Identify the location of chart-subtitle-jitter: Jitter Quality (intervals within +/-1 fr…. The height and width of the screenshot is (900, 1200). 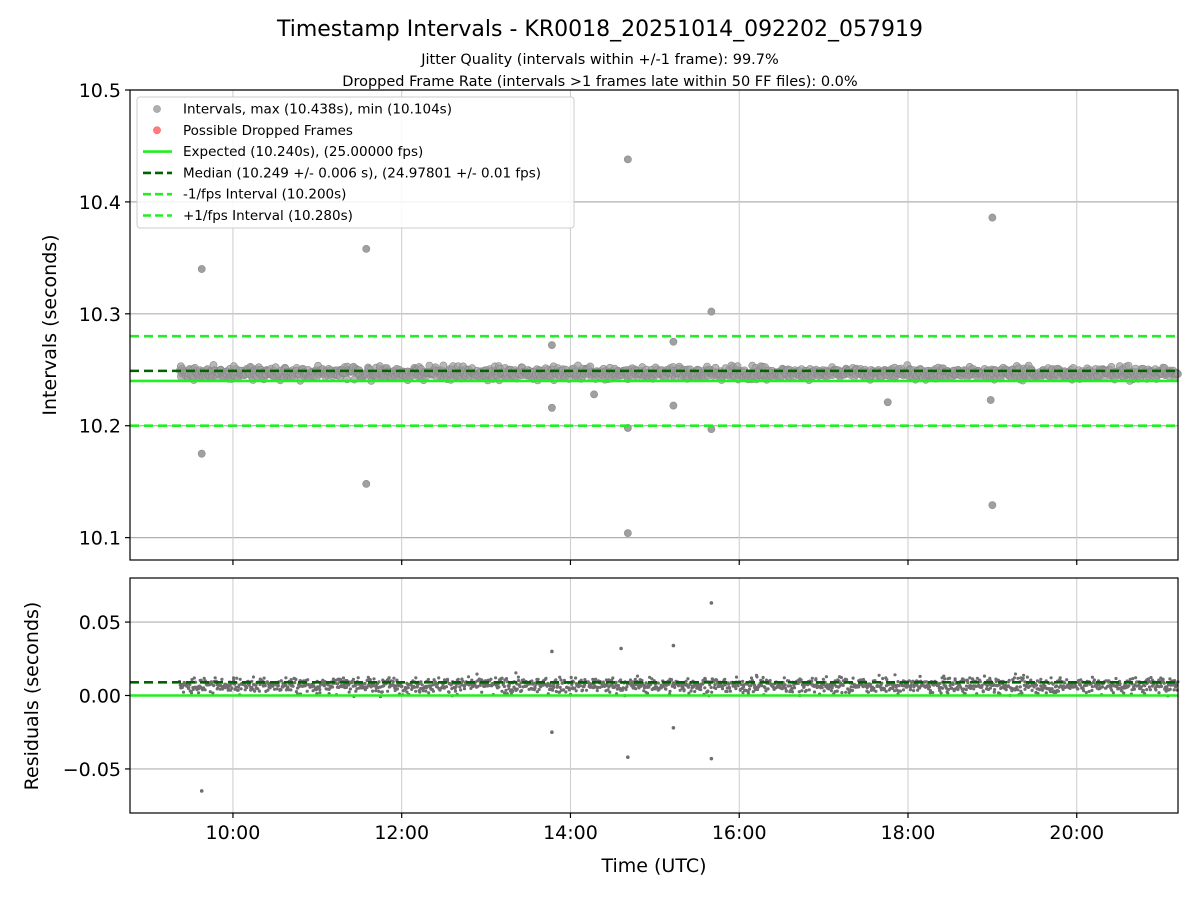
(599, 60).